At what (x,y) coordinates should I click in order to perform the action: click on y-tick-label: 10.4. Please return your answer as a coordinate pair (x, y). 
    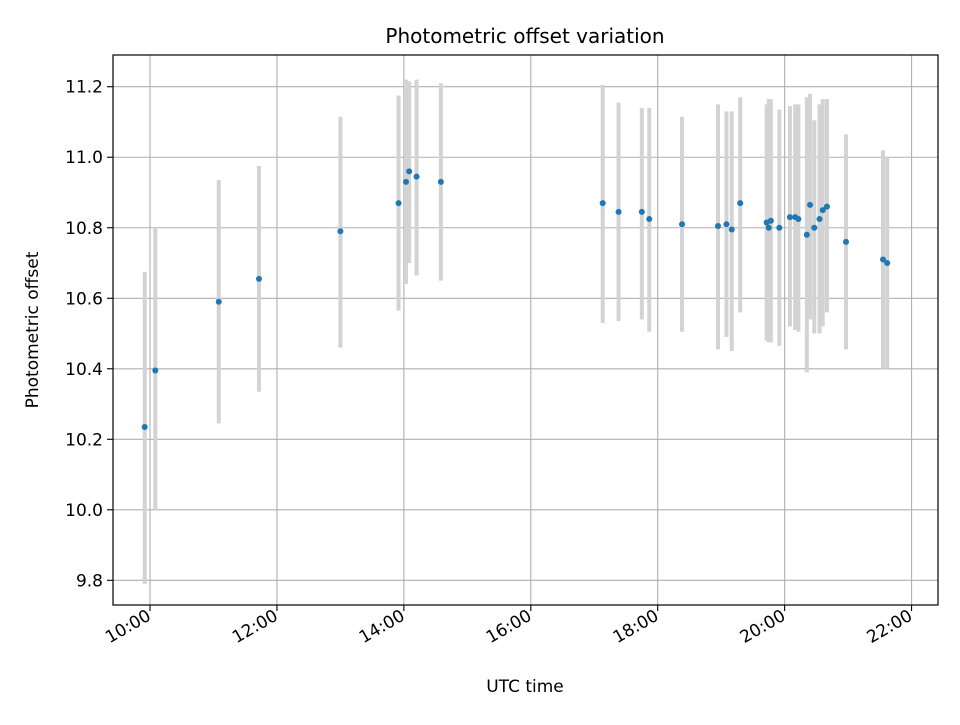
    Looking at the image, I should click on (84, 370).